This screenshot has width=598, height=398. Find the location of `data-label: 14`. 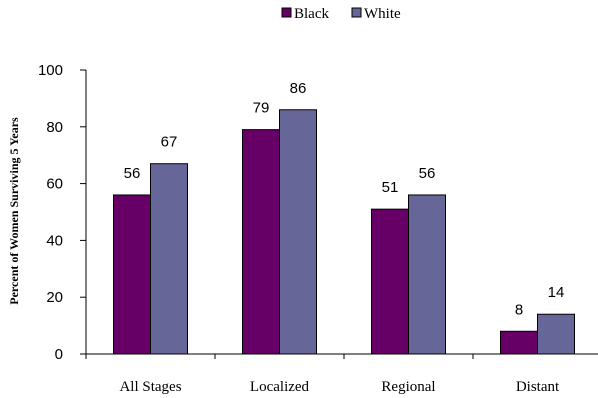

data-label: 14 is located at coordinates (556, 292).